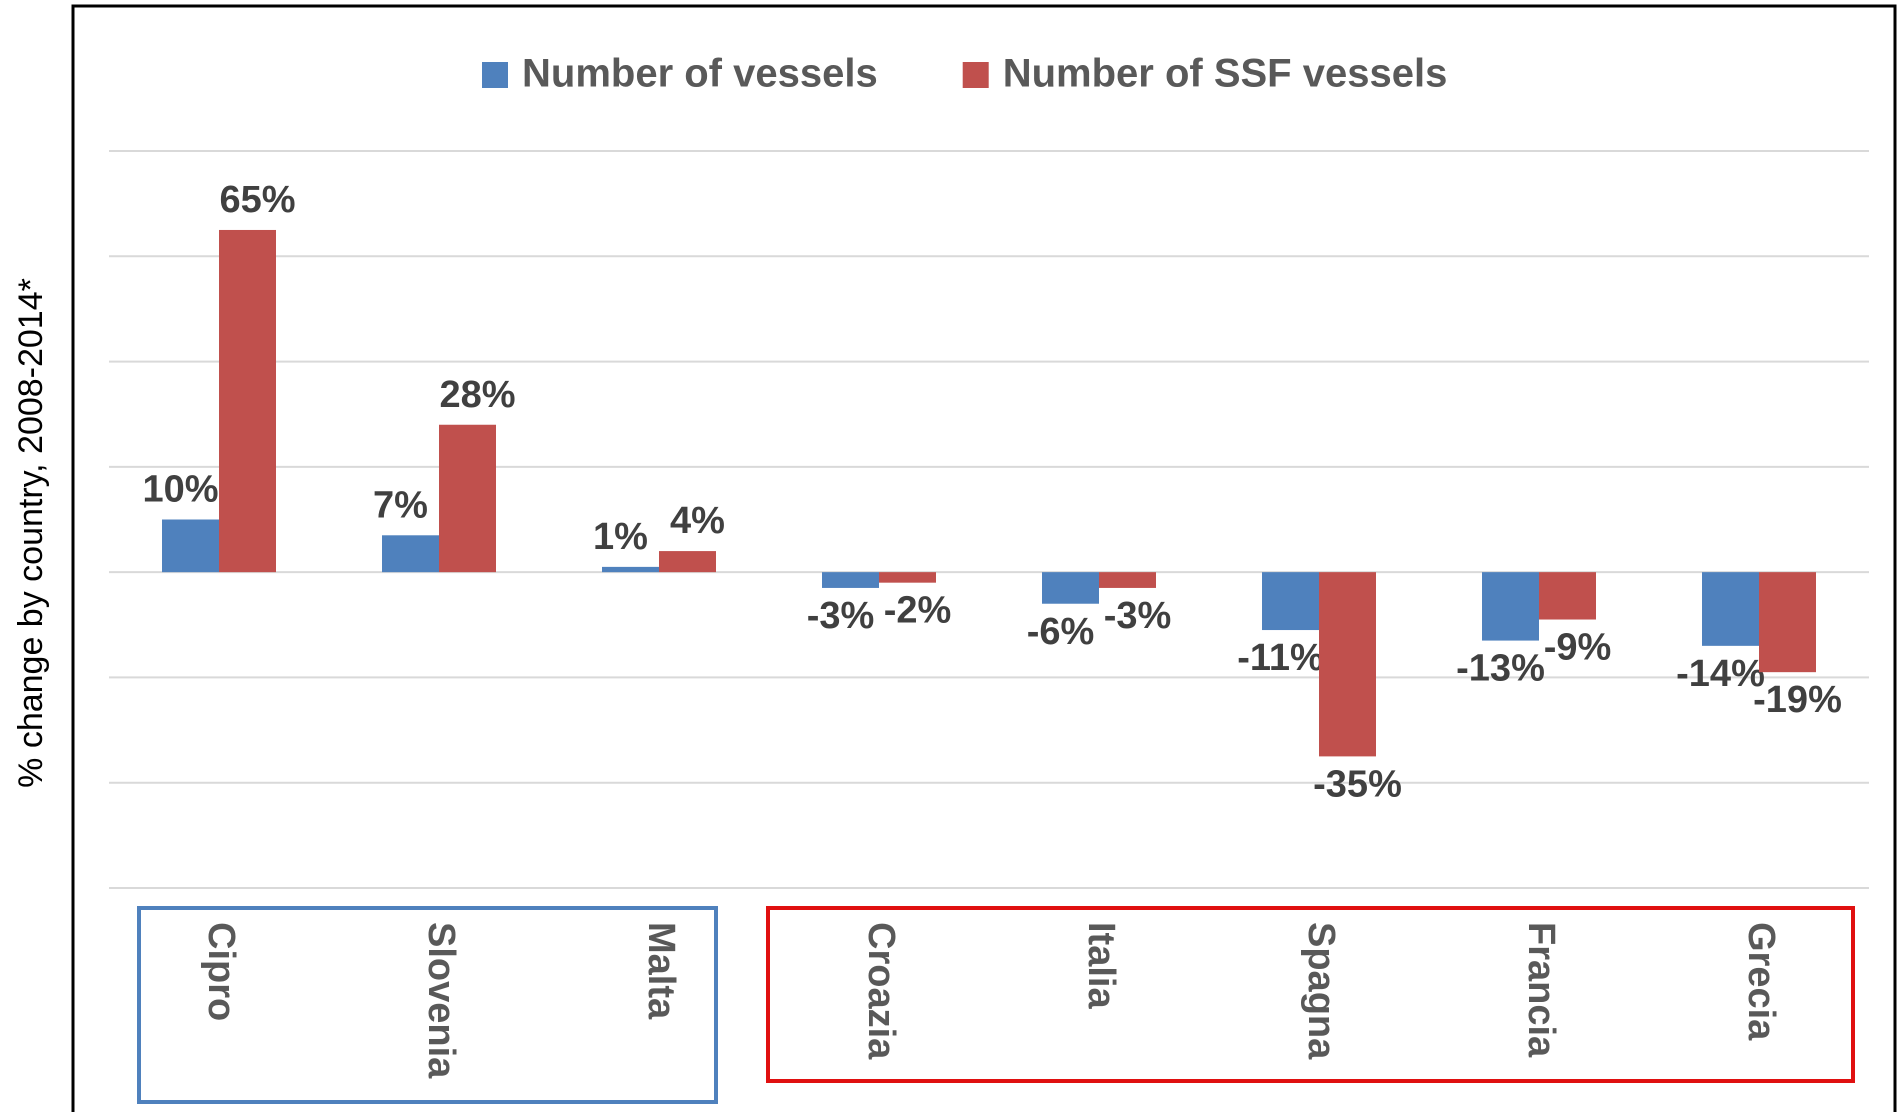  I want to click on data-label: 28%, so click(477, 395).